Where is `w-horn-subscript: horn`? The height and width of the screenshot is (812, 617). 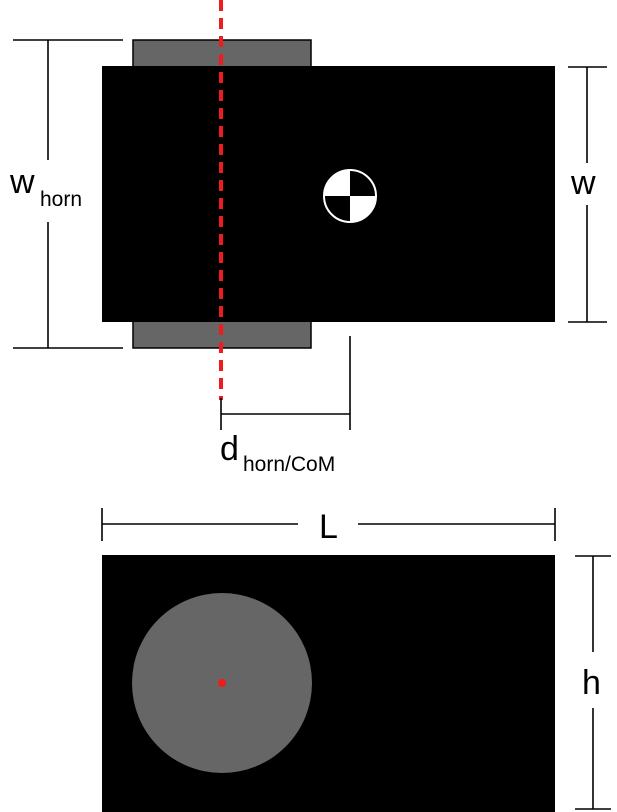 w-horn-subscript: horn is located at coordinates (61, 199).